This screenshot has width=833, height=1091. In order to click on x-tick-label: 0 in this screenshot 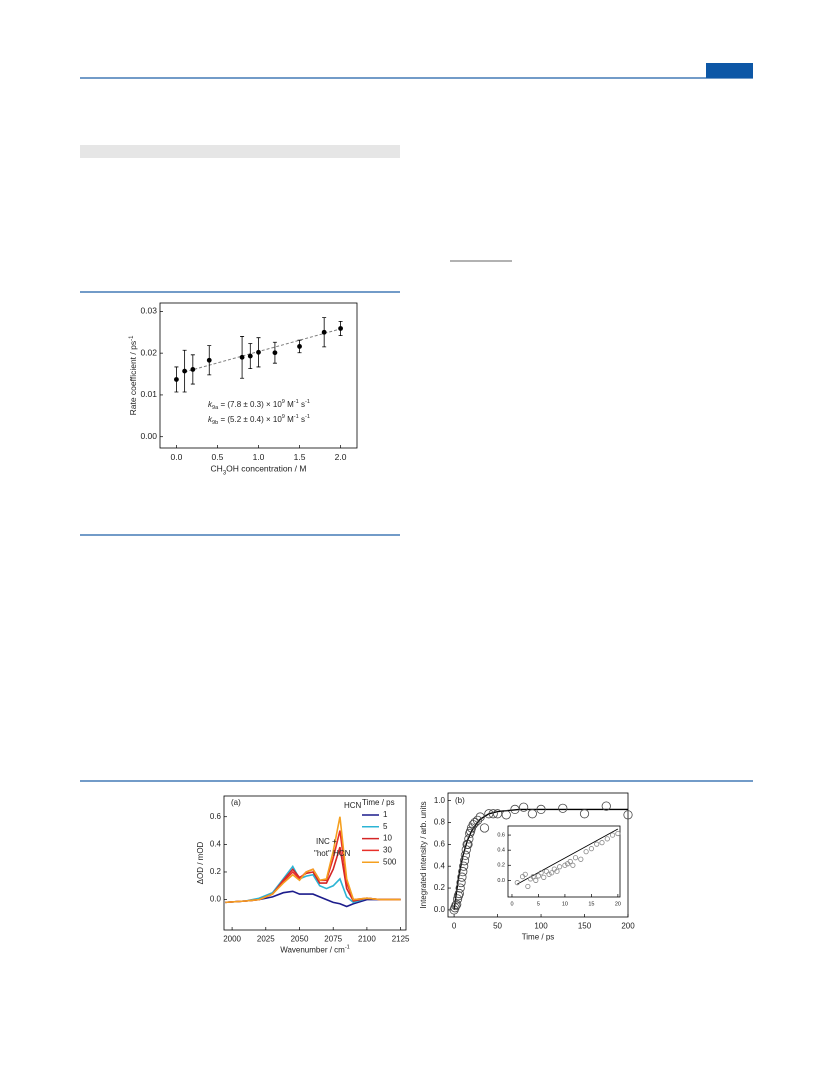, I will do `click(511, 904)`.